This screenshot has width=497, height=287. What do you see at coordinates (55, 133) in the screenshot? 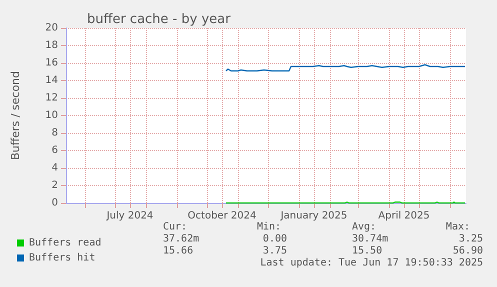
I see `y-tick-label: 8` at bounding box center [55, 133].